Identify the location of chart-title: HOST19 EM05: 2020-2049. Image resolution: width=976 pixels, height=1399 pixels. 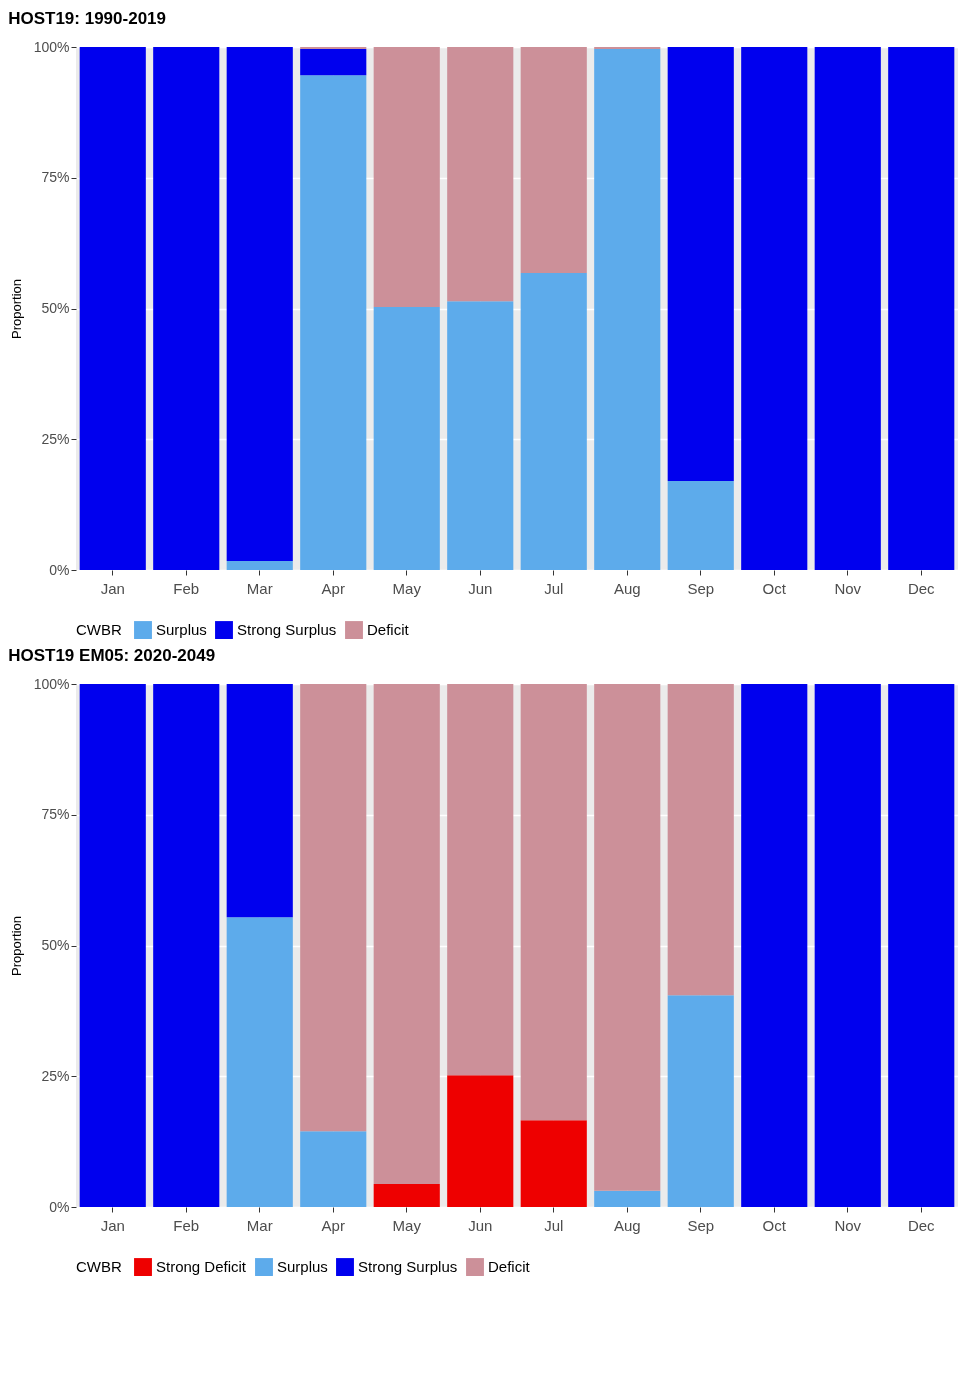
(112, 655).